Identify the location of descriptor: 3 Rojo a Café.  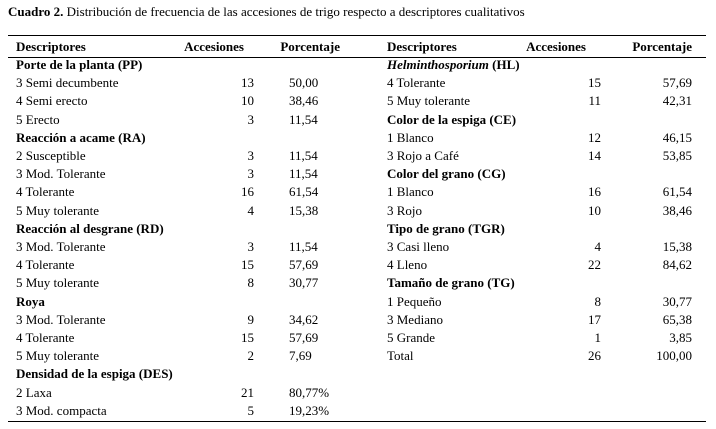
(423, 155).